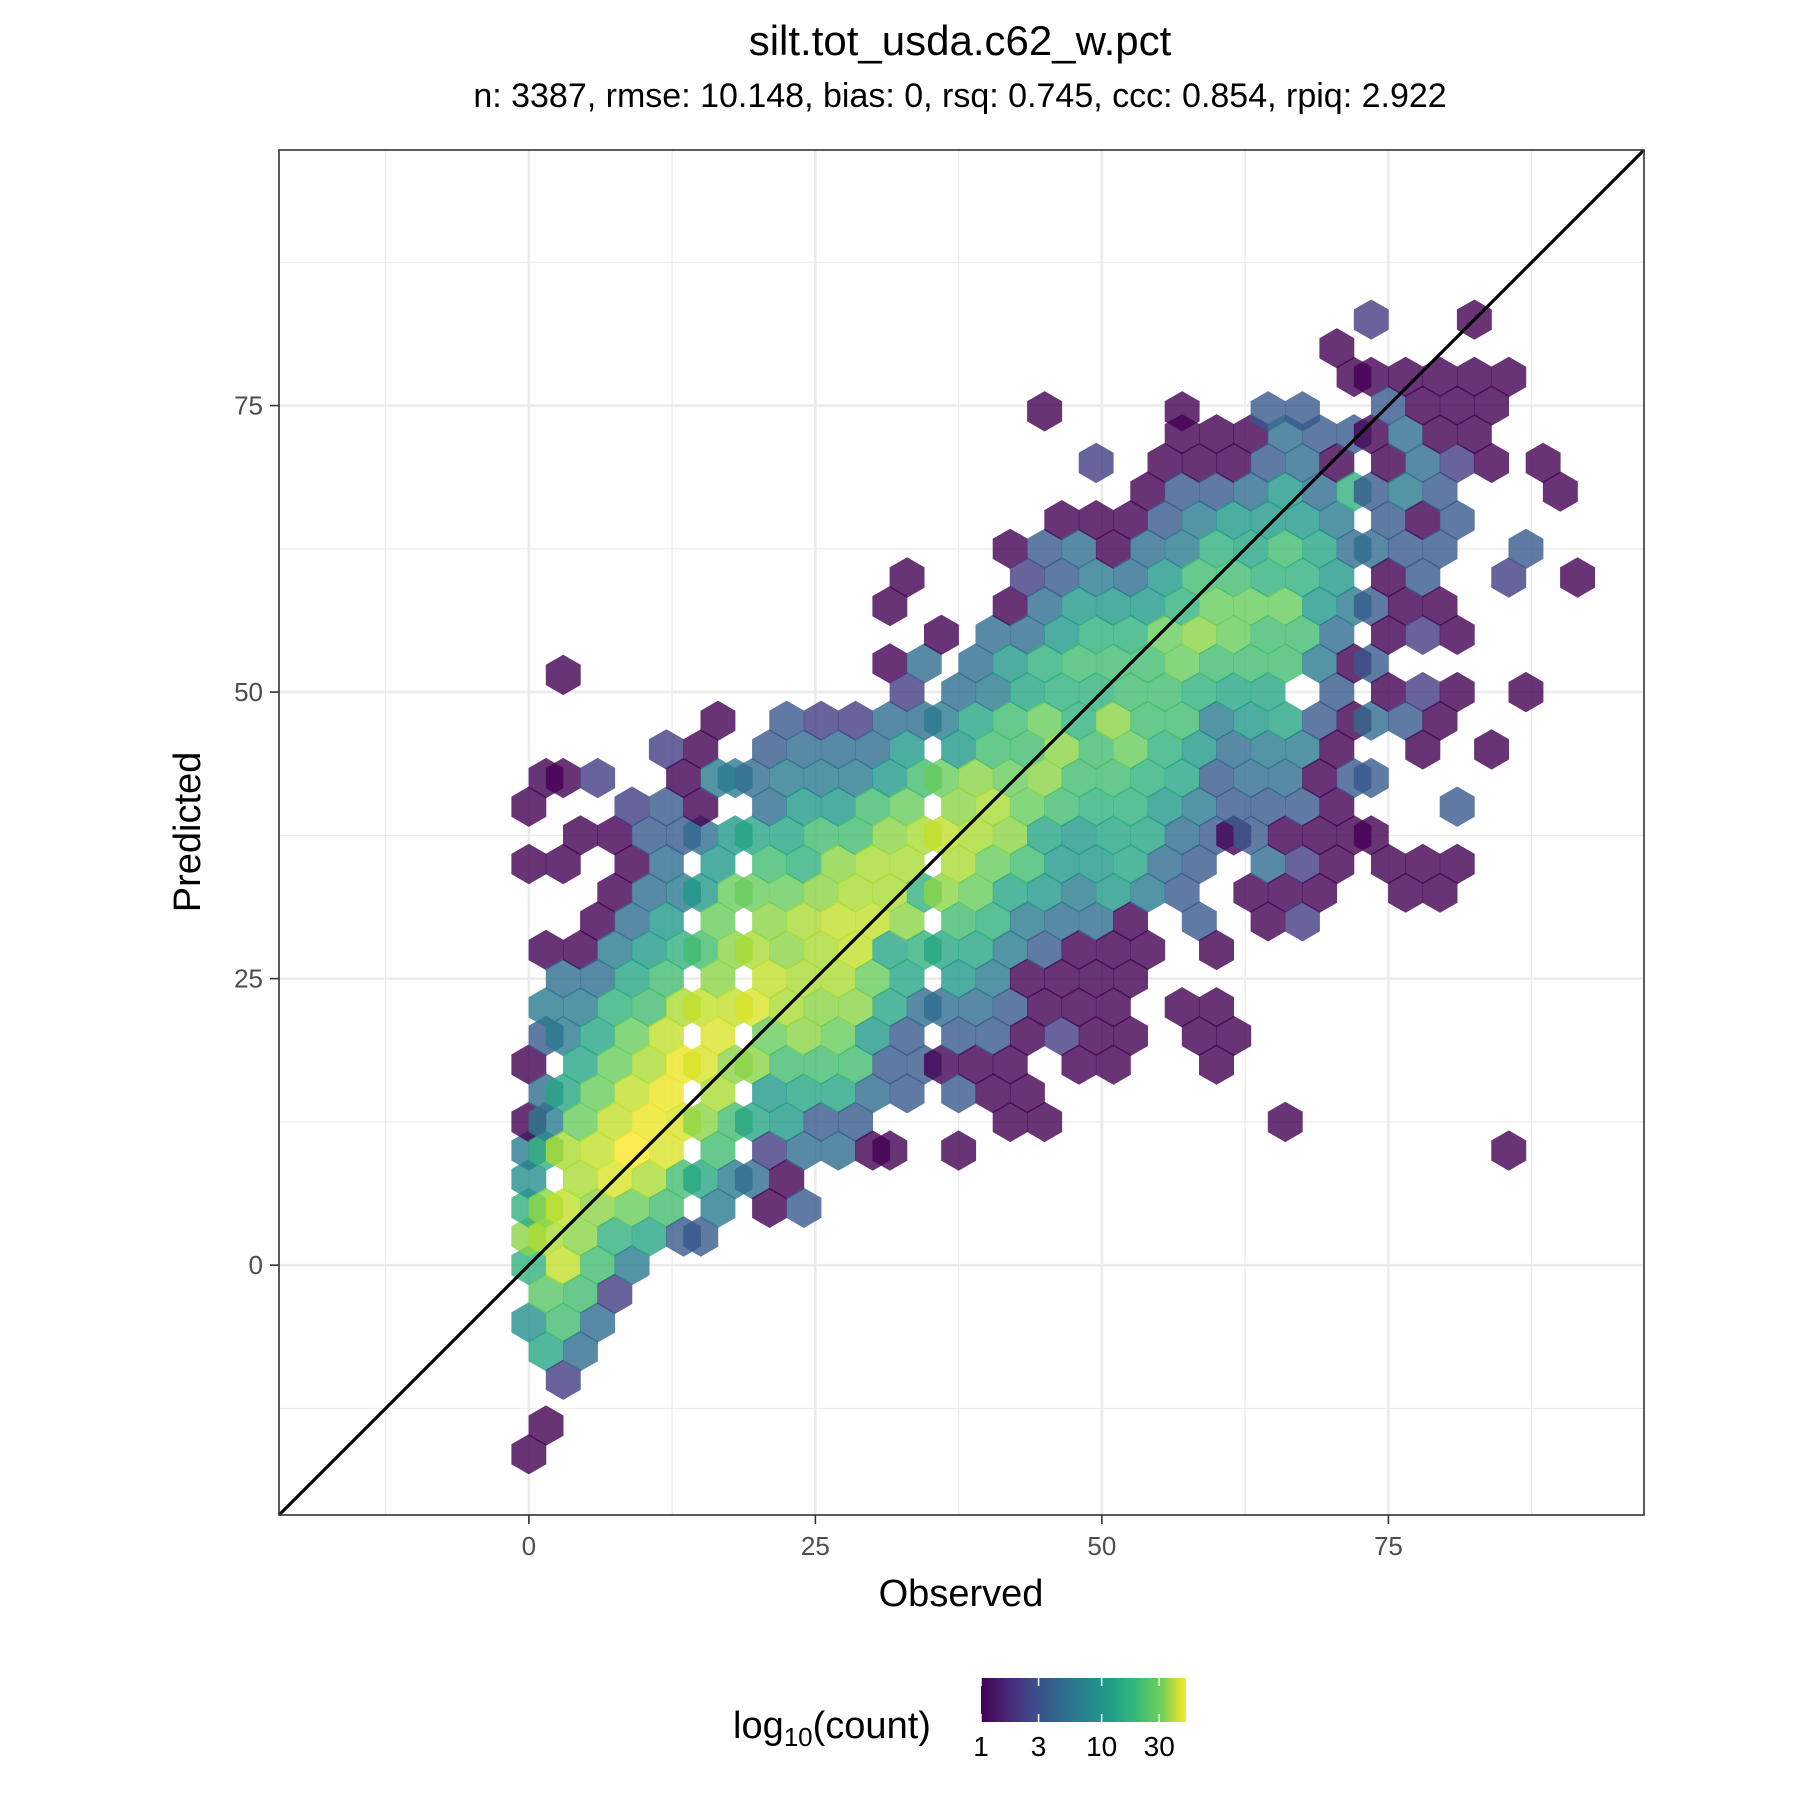 The height and width of the screenshot is (1800, 1800). Describe the element at coordinates (256, 835) in the screenshot. I see `y-axis-ticks: 0 25 50 75` at that location.